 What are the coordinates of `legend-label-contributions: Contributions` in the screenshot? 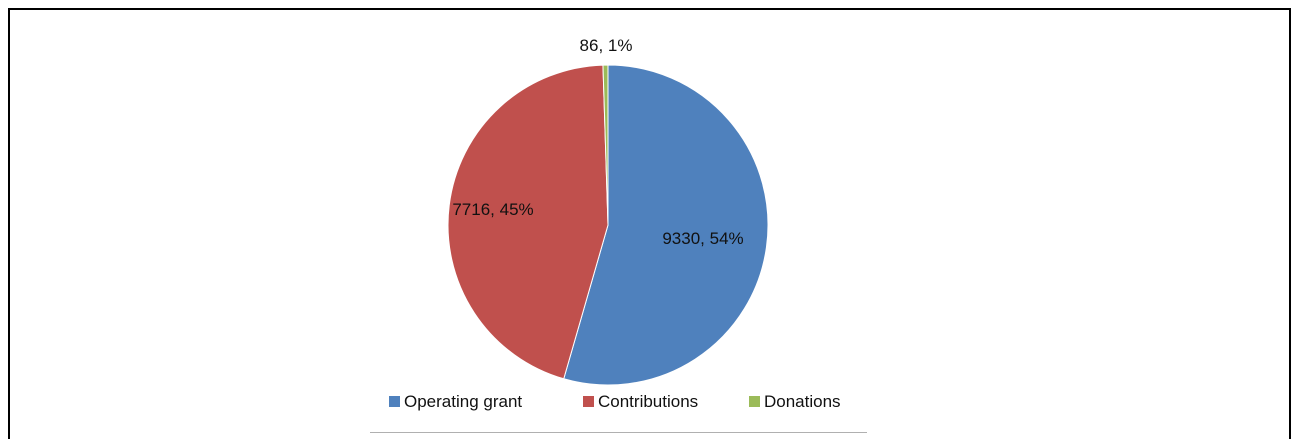 It's located at (648, 401).